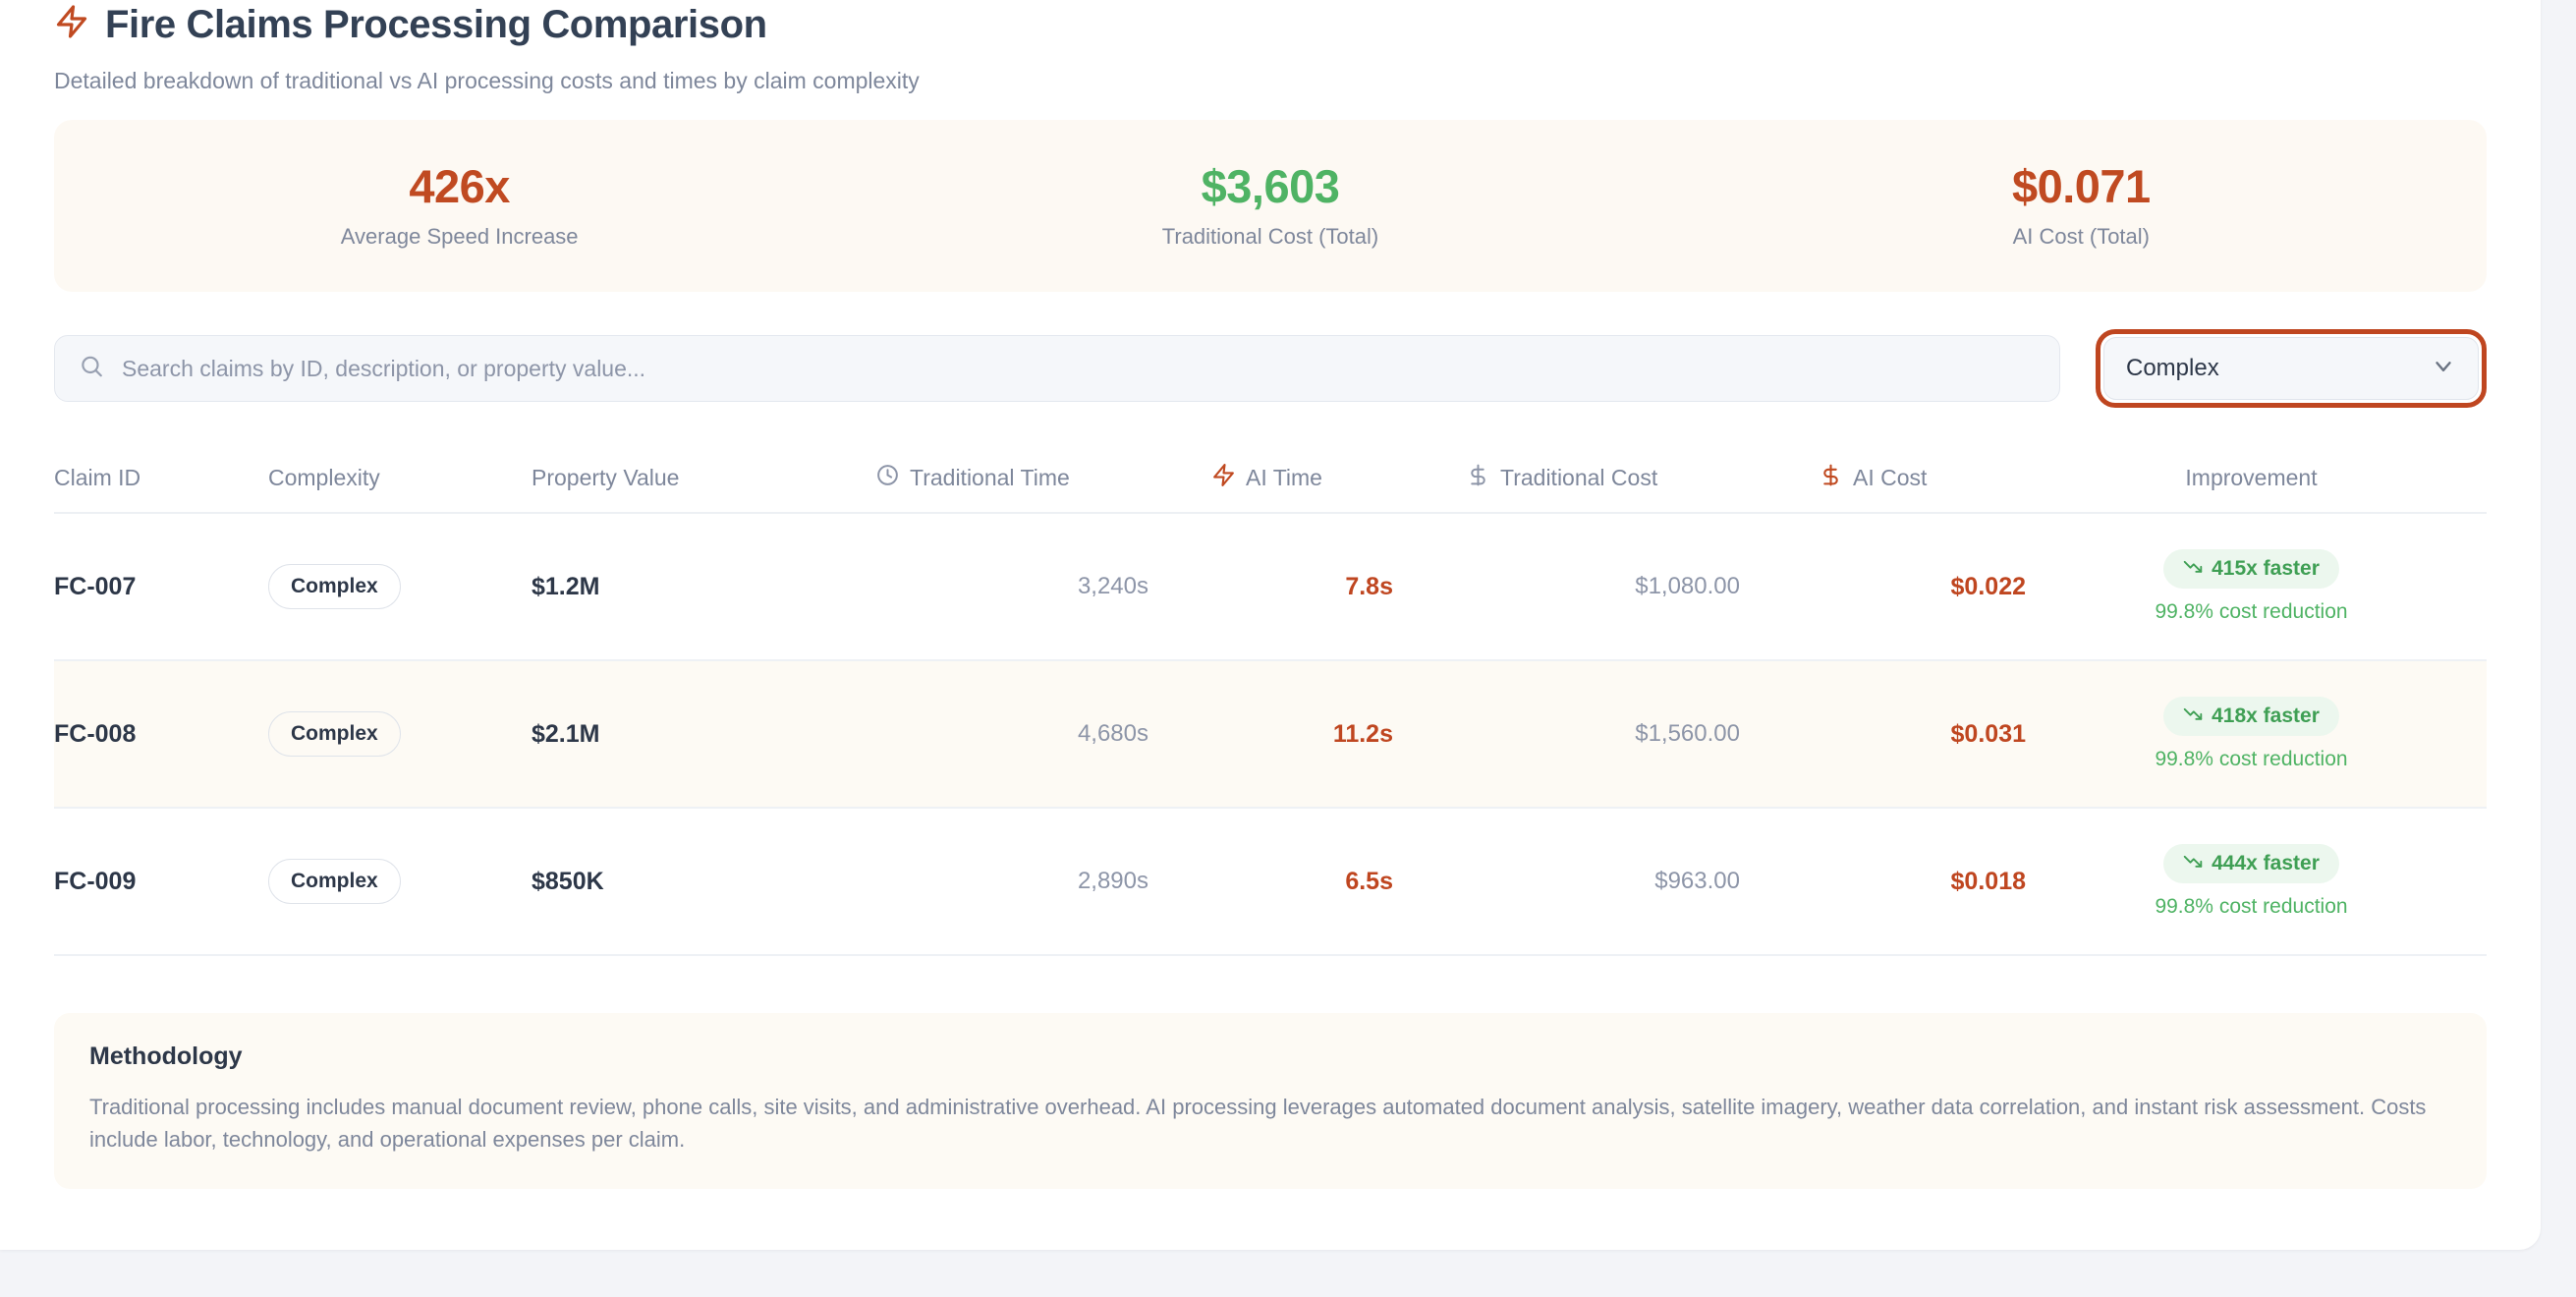 The image size is (2576, 1297). What do you see at coordinates (887, 478) in the screenshot?
I see `clock-icon` at bounding box center [887, 478].